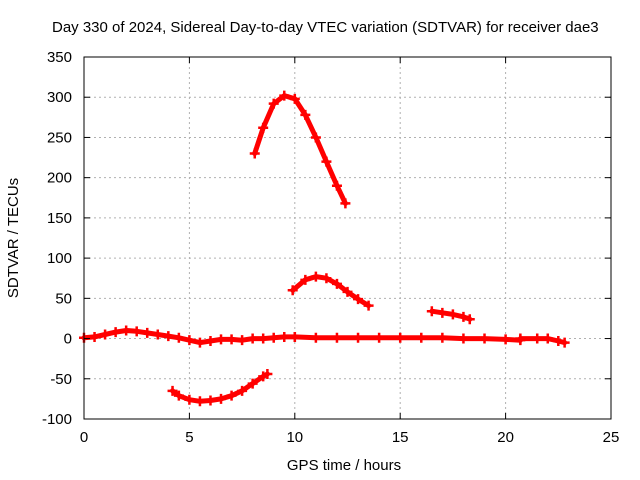 This screenshot has width=640, height=480. What do you see at coordinates (61, 379) in the screenshot?
I see `y-tick-label: -50` at bounding box center [61, 379].